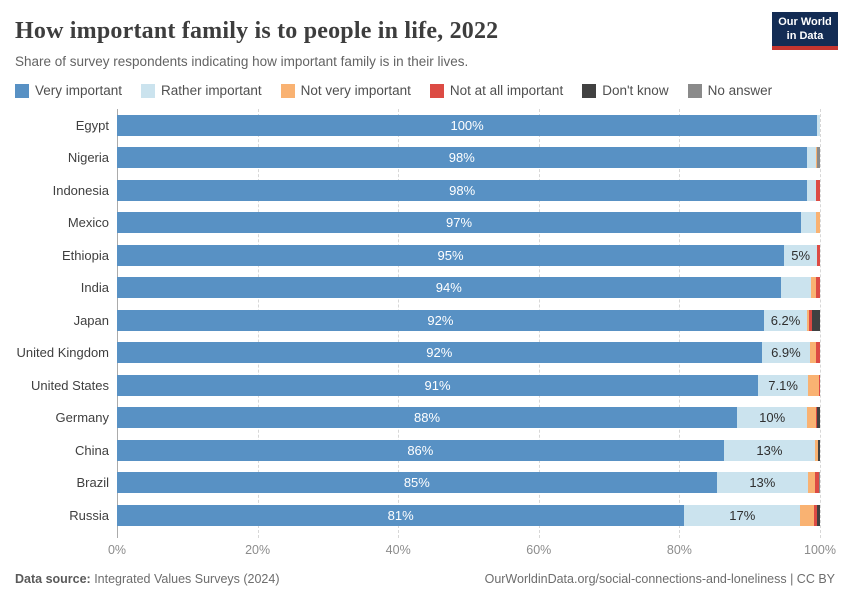 This screenshot has width=850, height=600. I want to click on bar-segment-very: 85%, so click(417, 483).